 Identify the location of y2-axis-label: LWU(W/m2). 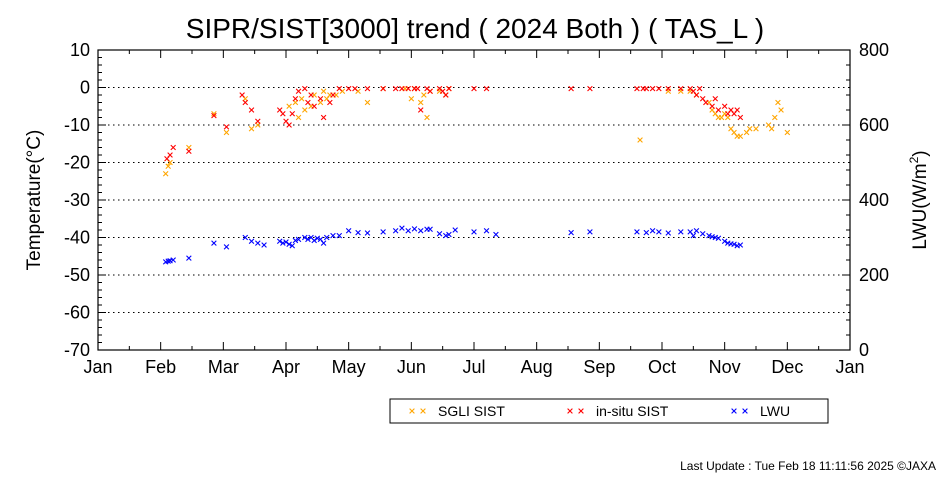
(919, 199).